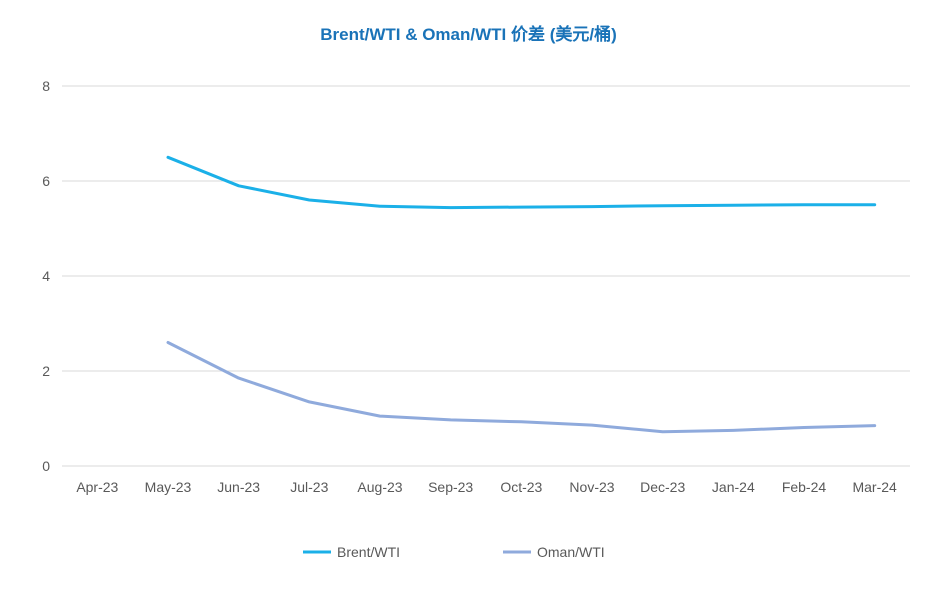 This screenshot has width=937, height=601. What do you see at coordinates (309, 487) in the screenshot?
I see `x-tick-label: Jul-23` at bounding box center [309, 487].